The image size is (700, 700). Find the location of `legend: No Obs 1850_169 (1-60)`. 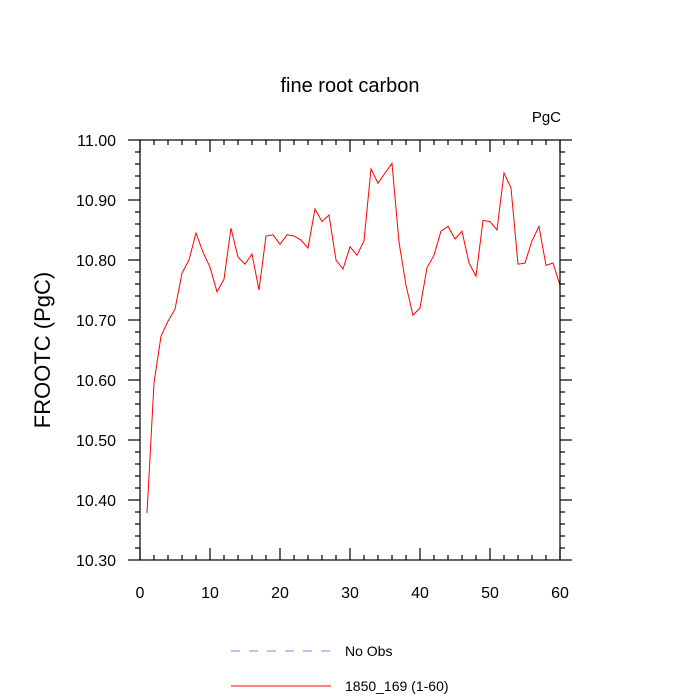

legend: No Obs 1850_169 (1-60) is located at coordinates (340, 668).